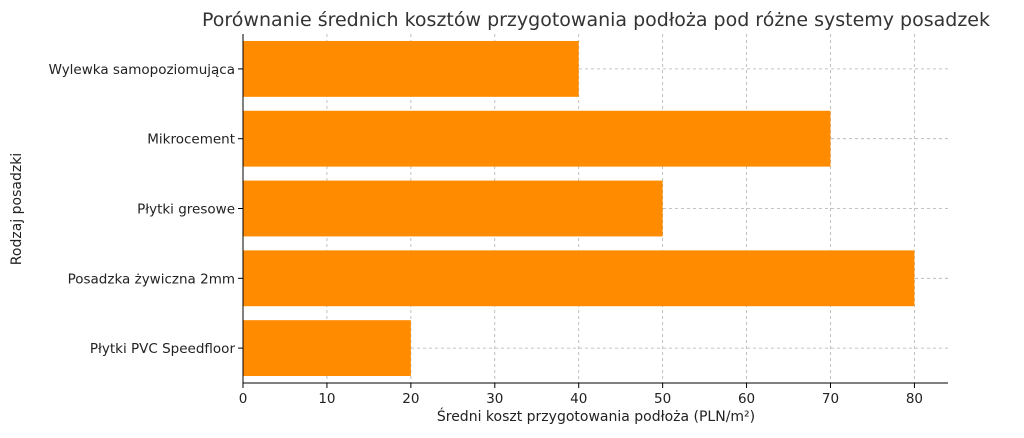  Describe the element at coordinates (243, 399) in the screenshot. I see `x-tick-label: 0` at that location.